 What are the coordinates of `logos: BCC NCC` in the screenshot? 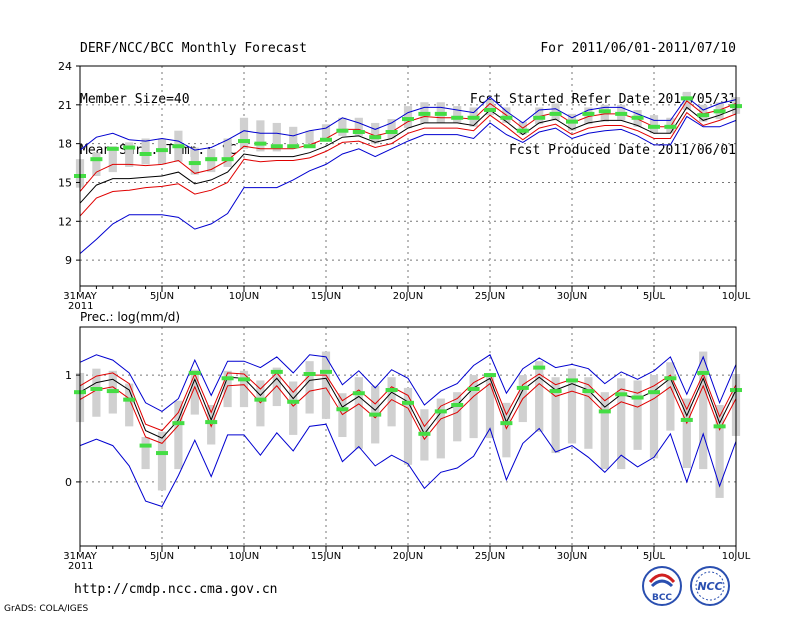 It's located at (686, 586).